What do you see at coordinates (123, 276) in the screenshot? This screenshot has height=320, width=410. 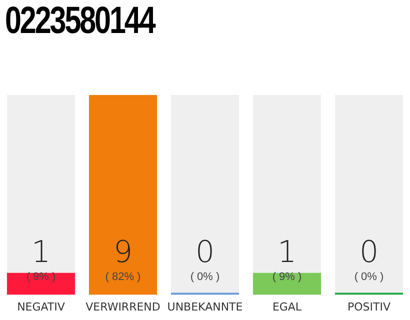 I see `data-label: ( 82% )` at bounding box center [123, 276].